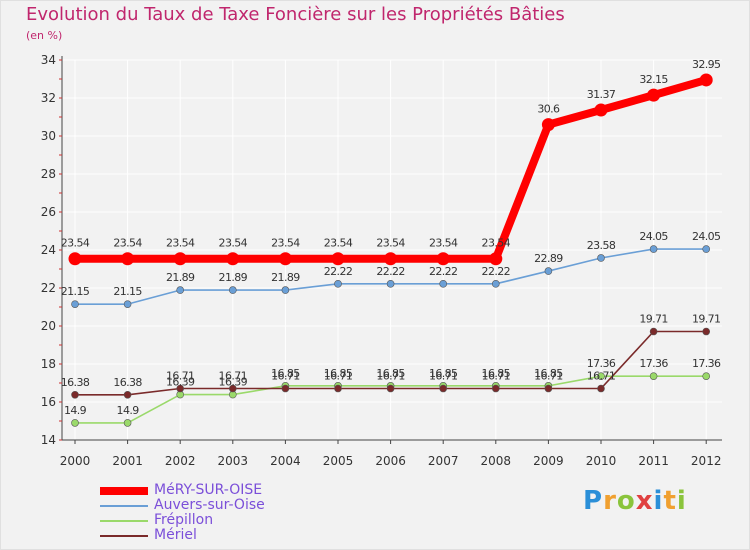 Image resolution: width=750 pixels, height=550 pixels. Describe the element at coordinates (601, 94) in the screenshot. I see `data-label-m-ry-sur-oise: 31.37` at that location.